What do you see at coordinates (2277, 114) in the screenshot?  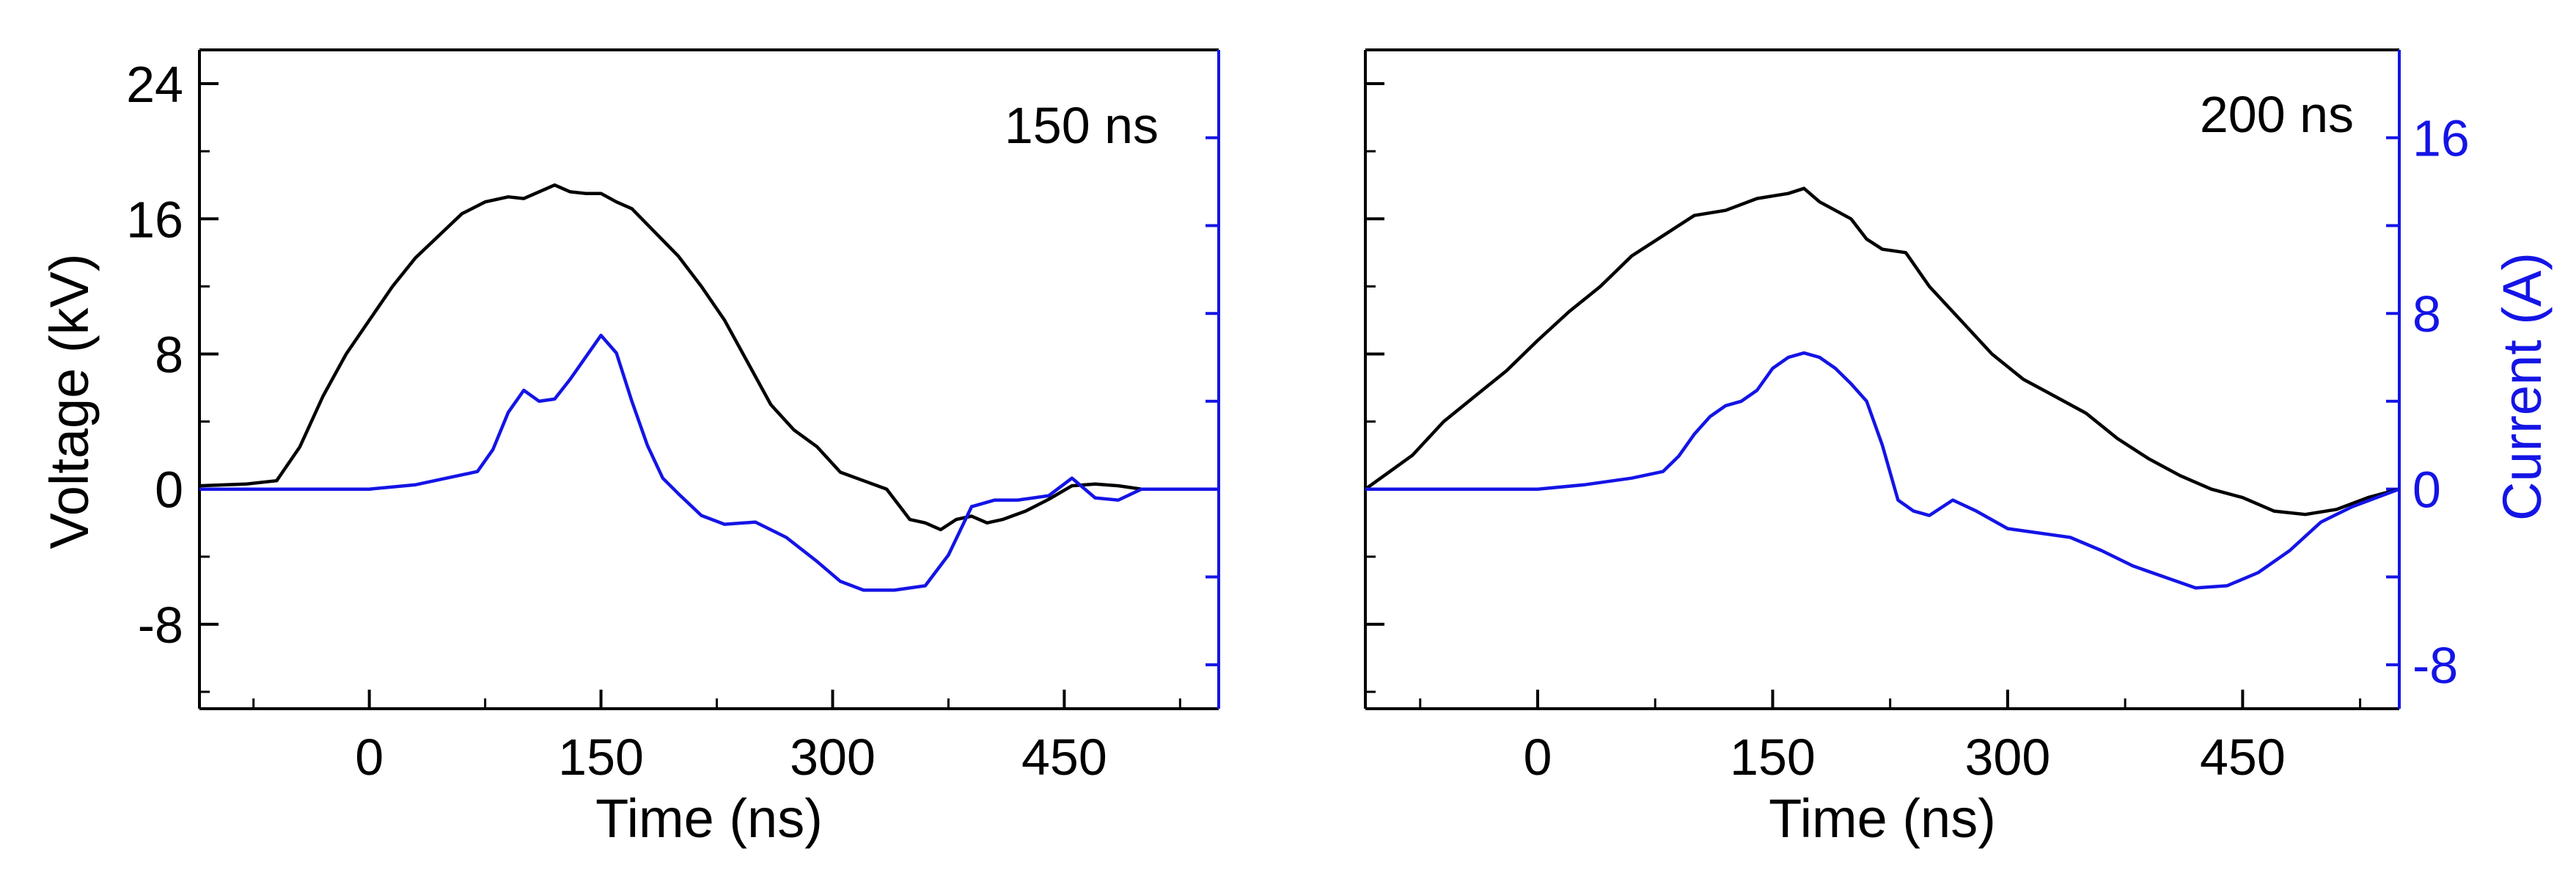 I see `panel-label: 200 ns` at bounding box center [2277, 114].